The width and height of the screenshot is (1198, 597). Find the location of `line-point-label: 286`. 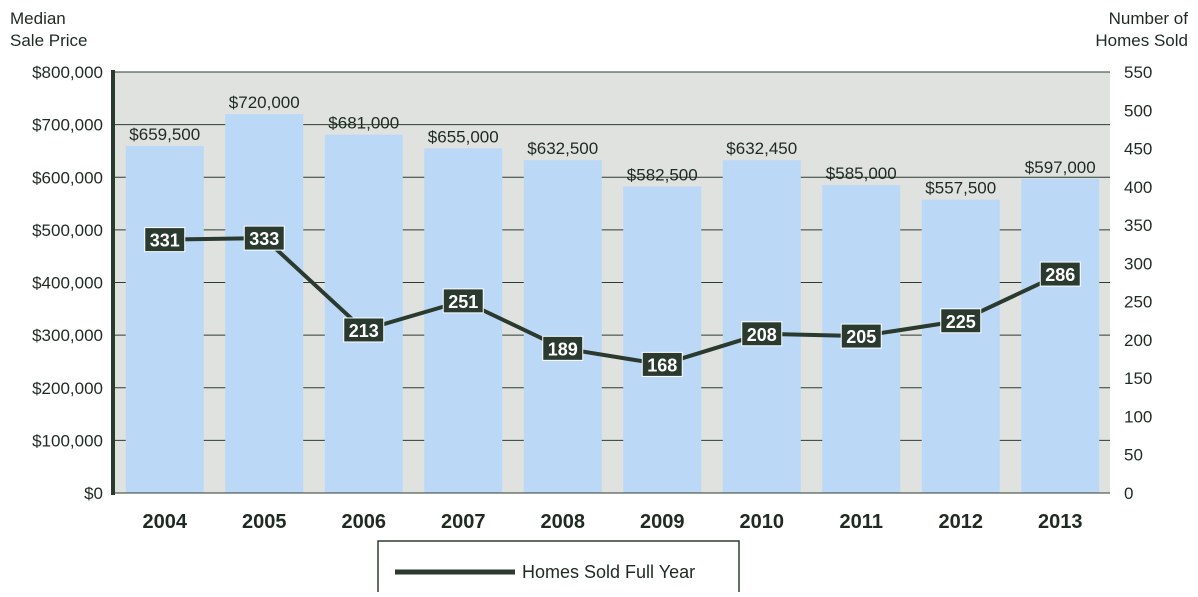

line-point-label: 286 is located at coordinates (1060, 275).